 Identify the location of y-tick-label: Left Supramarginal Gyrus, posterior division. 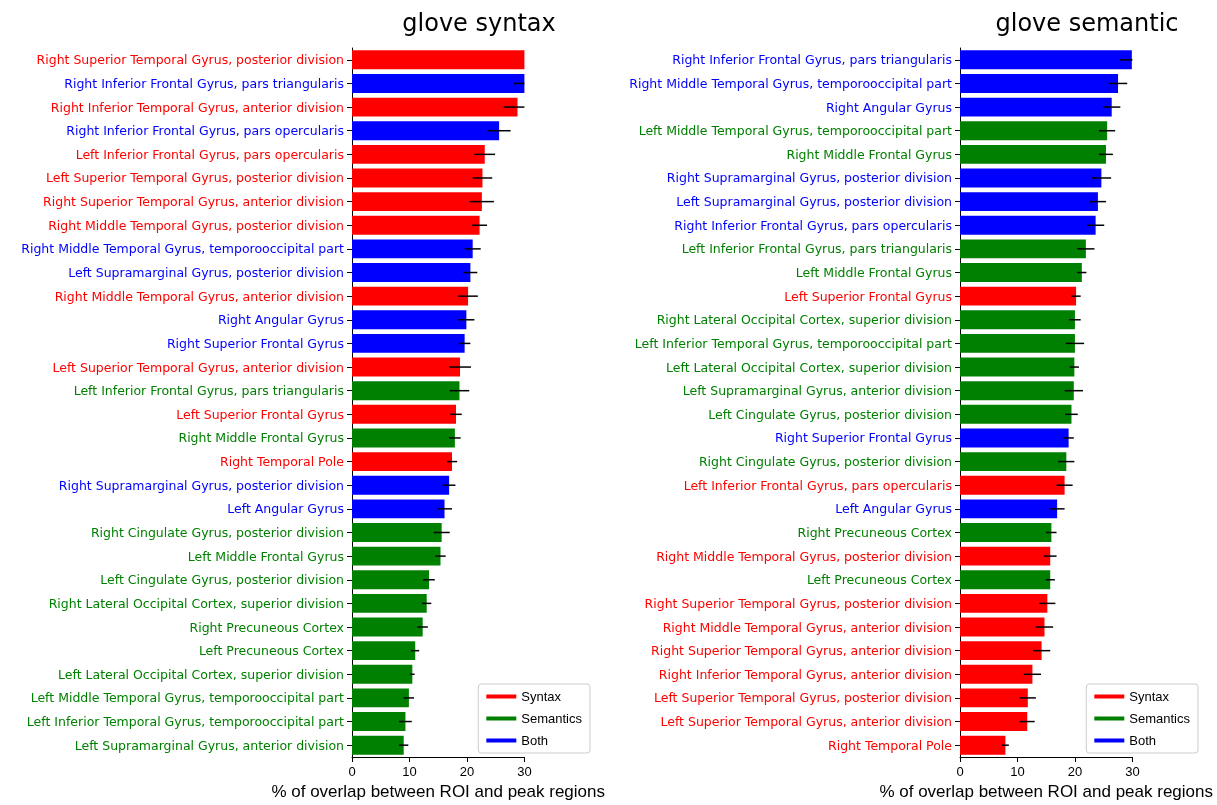
(206, 273).